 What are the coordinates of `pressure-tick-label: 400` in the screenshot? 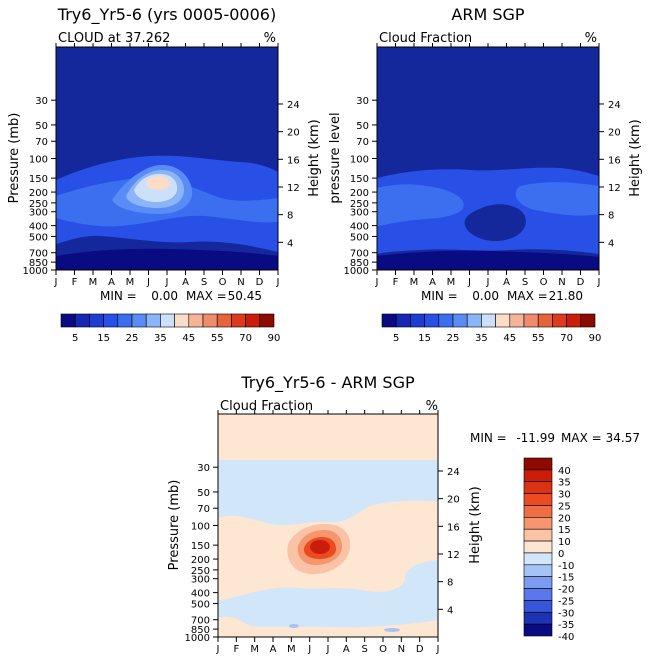 It's located at (200, 594).